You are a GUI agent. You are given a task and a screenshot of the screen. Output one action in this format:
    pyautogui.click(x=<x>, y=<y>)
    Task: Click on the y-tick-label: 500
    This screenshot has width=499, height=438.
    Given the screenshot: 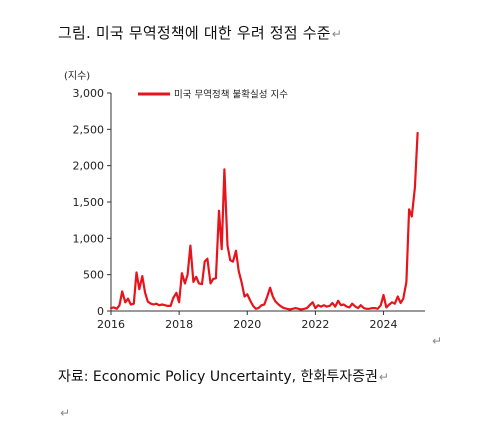 What is the action you would take?
    pyautogui.click(x=93, y=275)
    